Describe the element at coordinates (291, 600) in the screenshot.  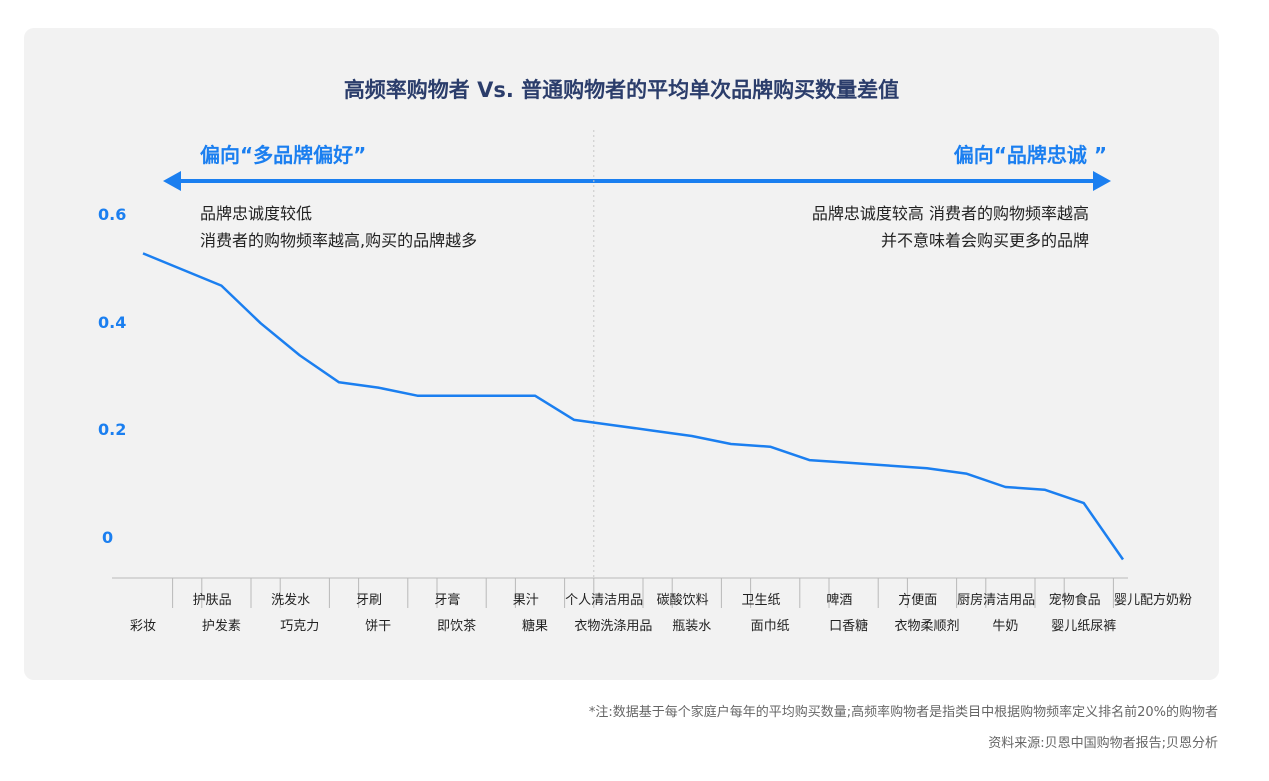
I see `x-tick-label: 洗发水` at that location.